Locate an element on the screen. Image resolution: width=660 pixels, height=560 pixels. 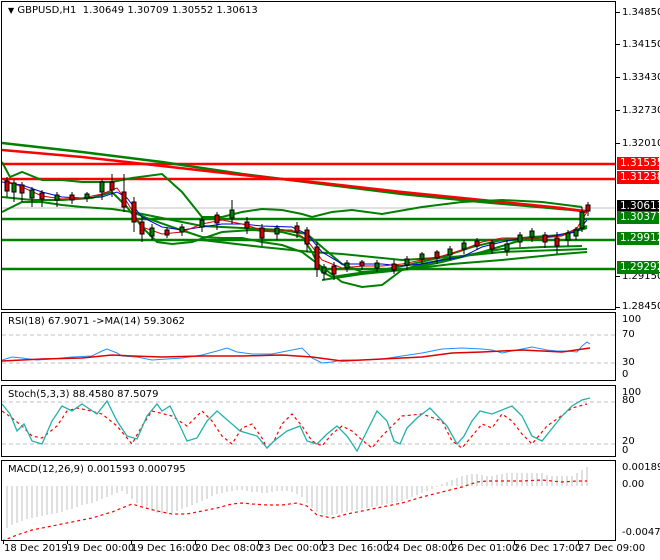
current-price-badge: 1.30613 is located at coordinates (638, 206).